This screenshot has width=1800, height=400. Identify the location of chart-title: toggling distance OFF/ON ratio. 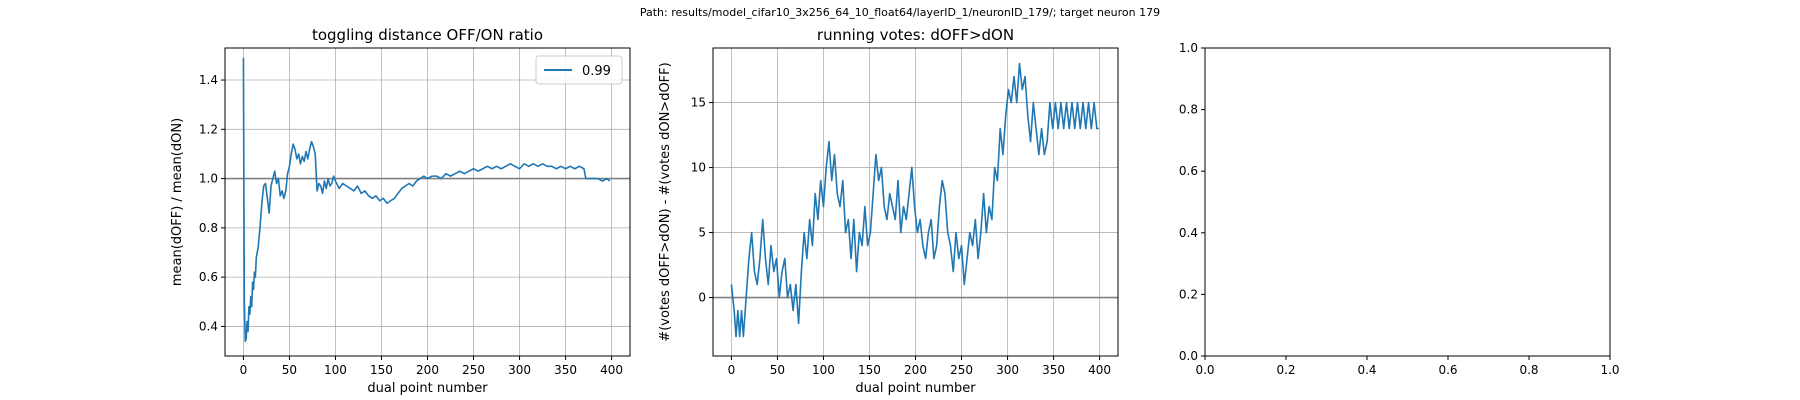
(427, 35).